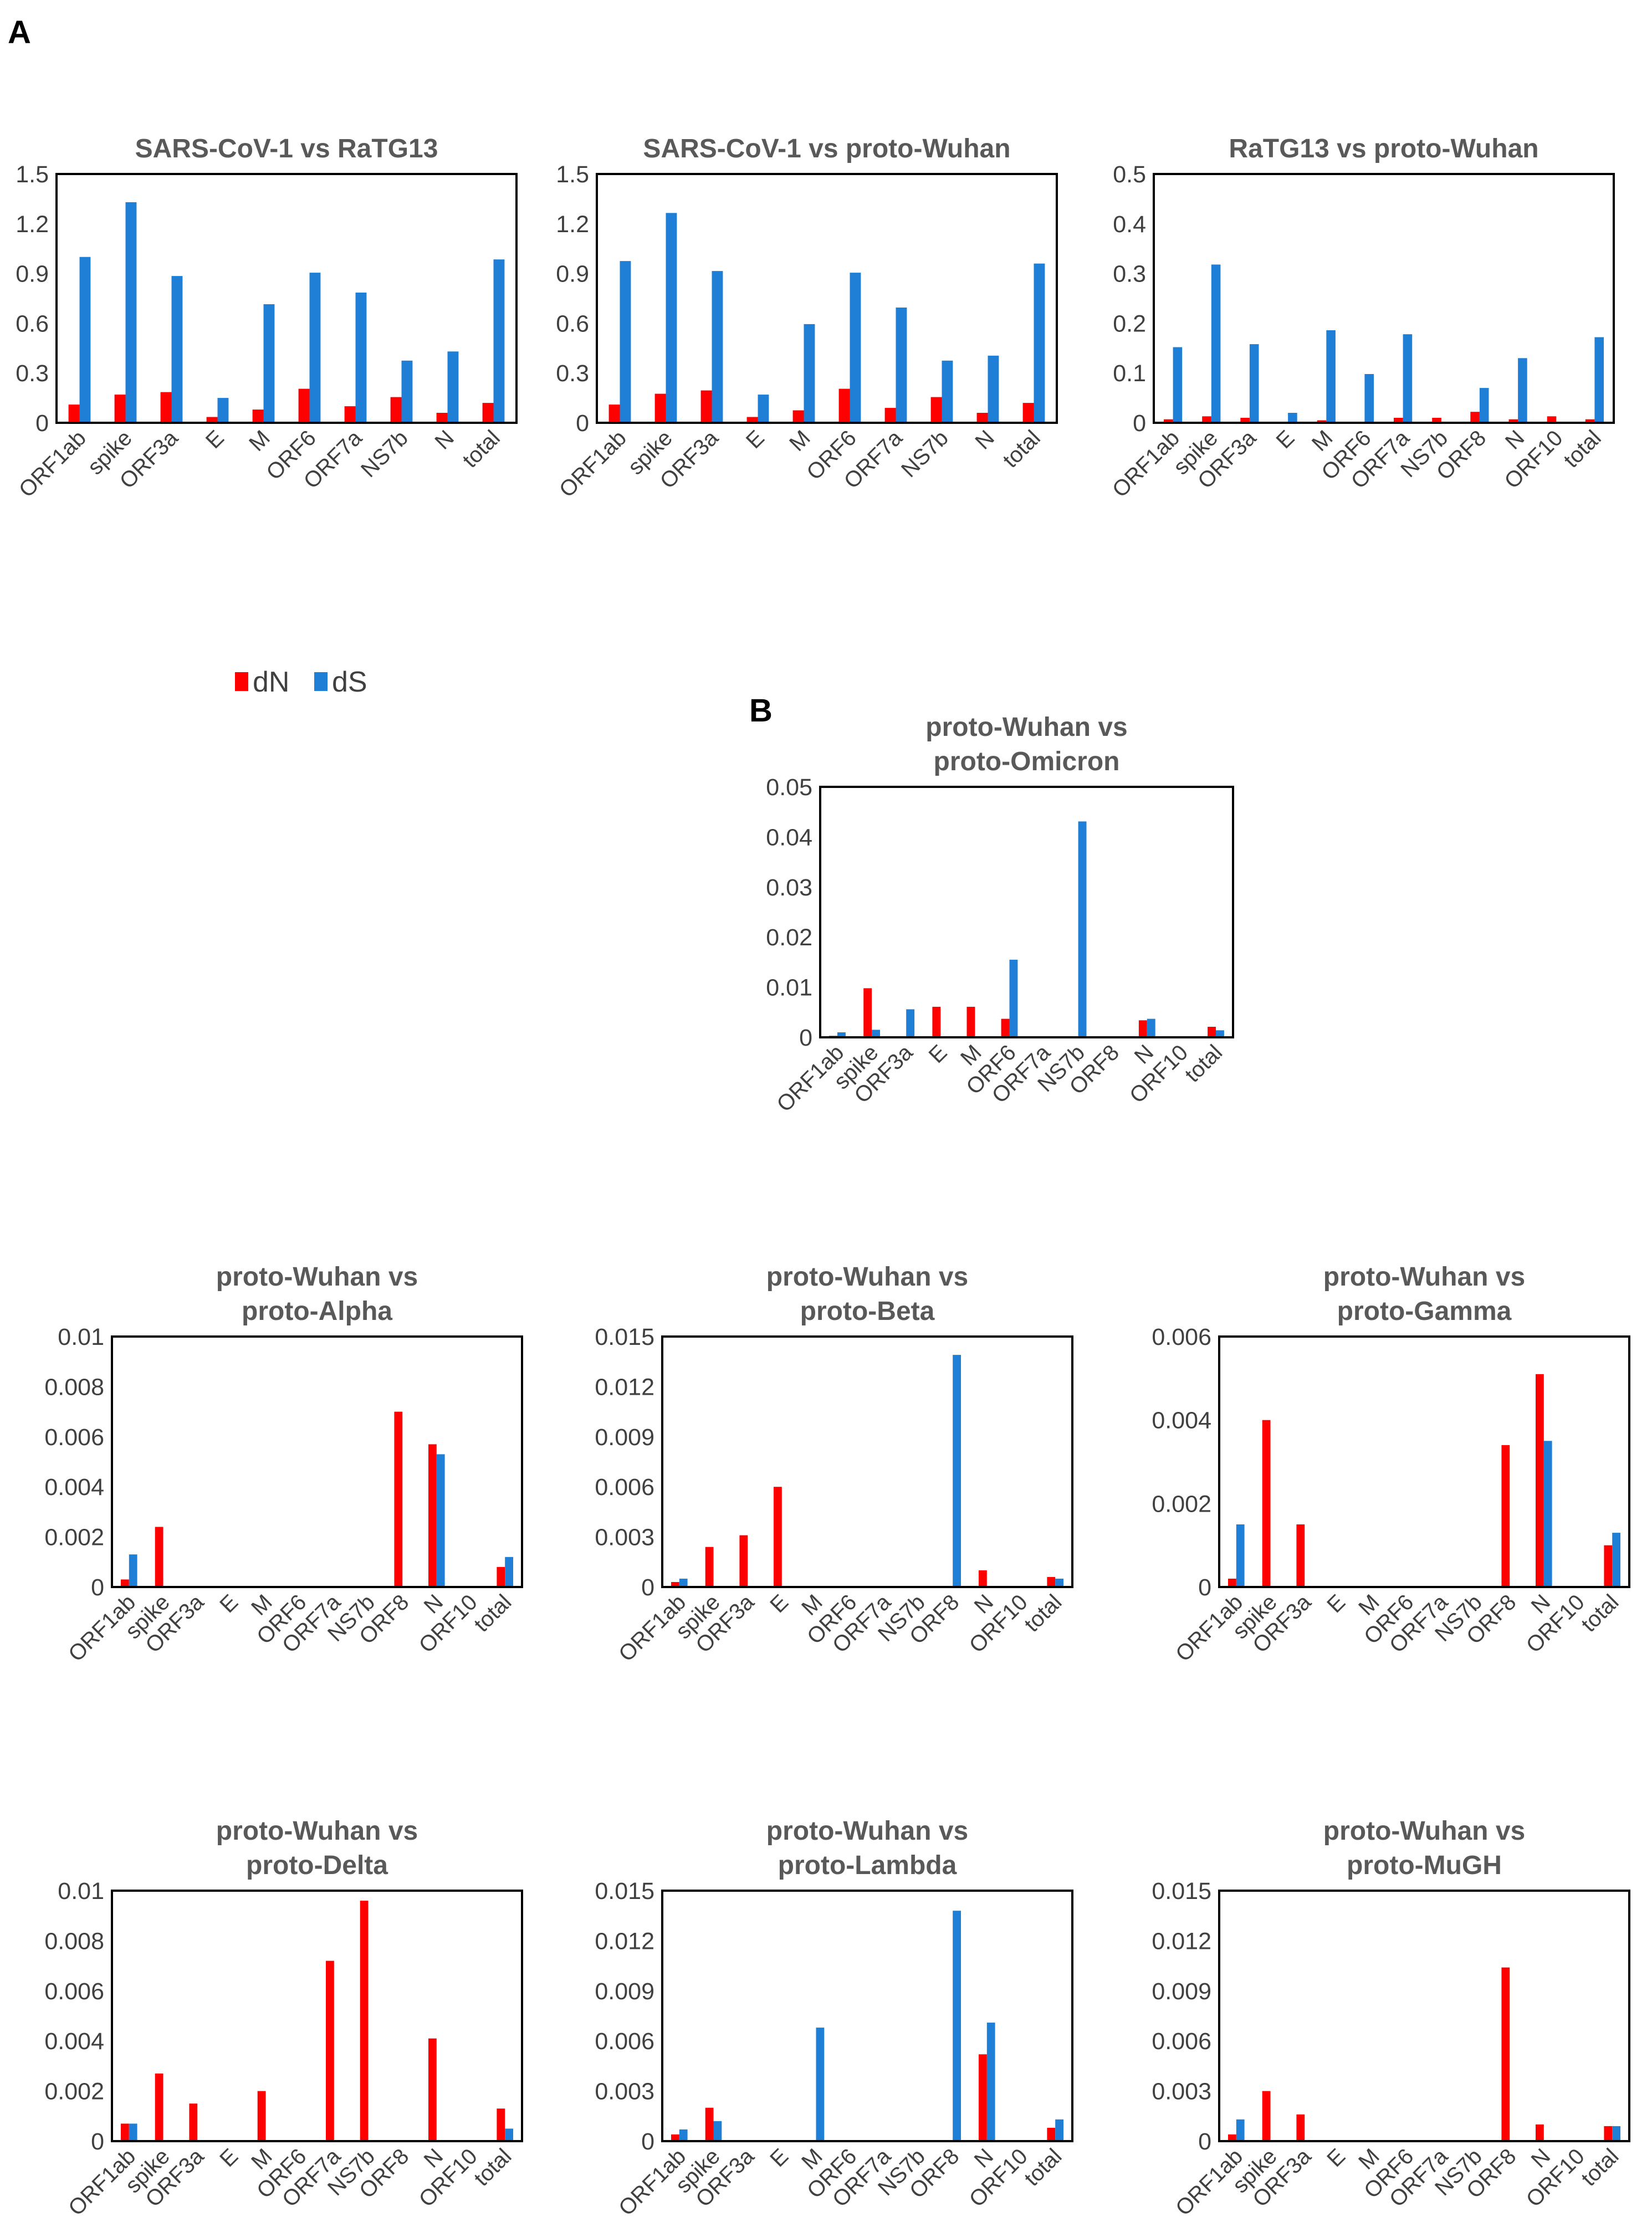  What do you see at coordinates (593, 464) in the screenshot?
I see `category-label: ORF1ab` at bounding box center [593, 464].